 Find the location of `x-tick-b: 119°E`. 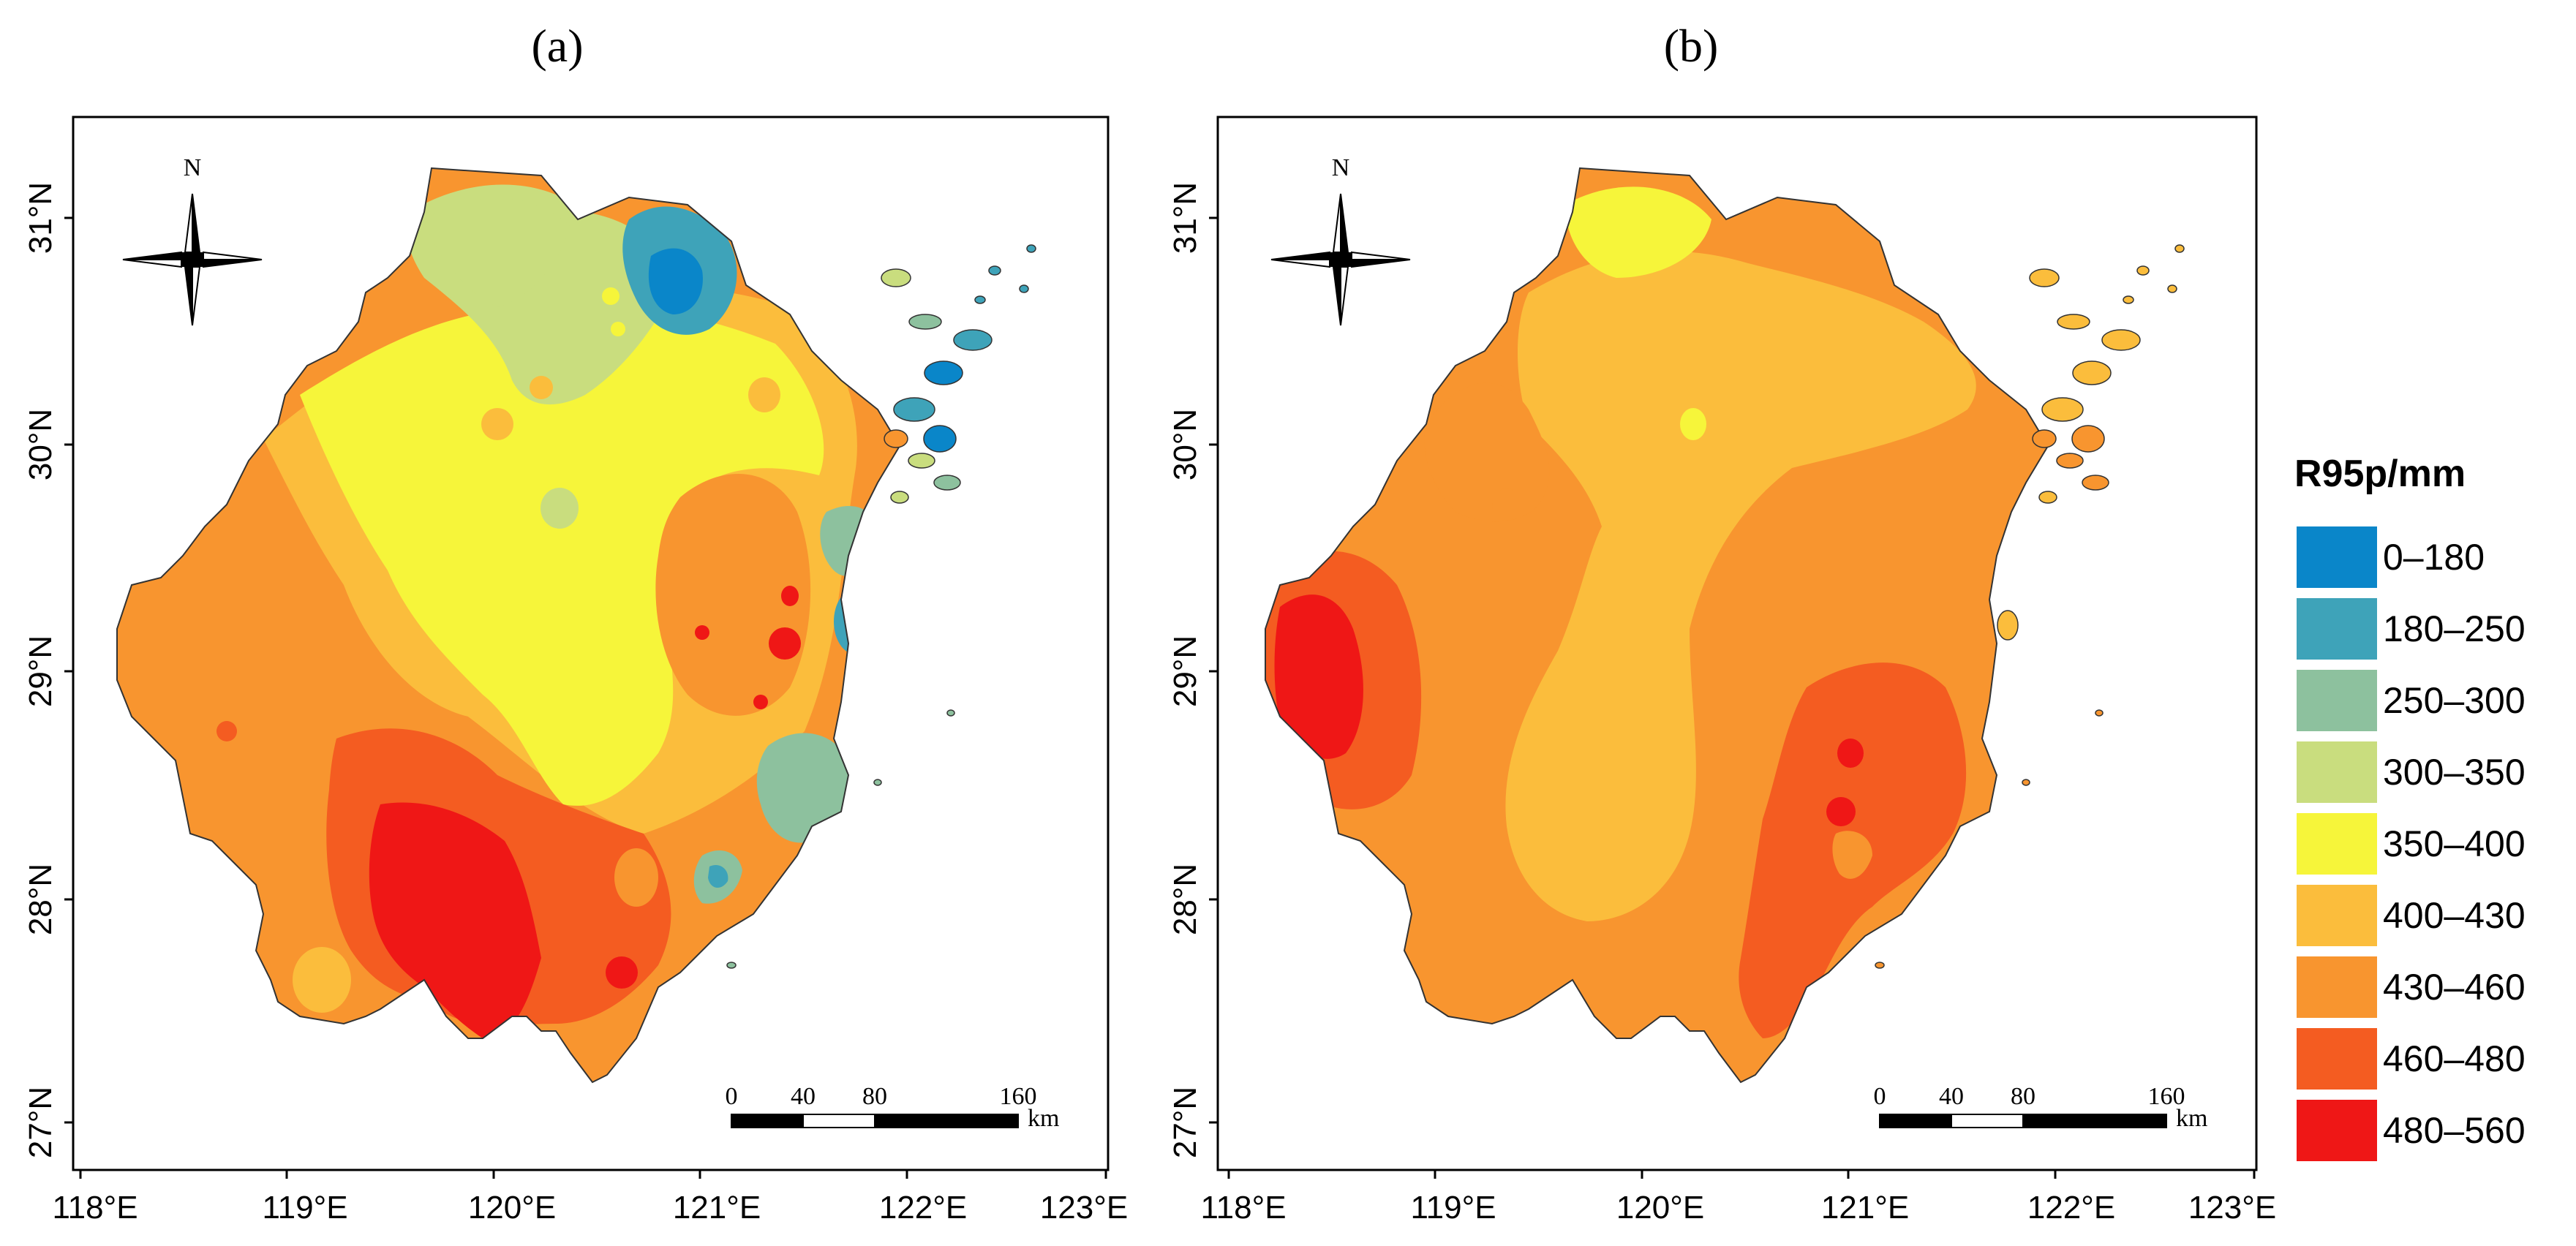

x-tick-b: 119°E is located at coordinates (1453, 1208).